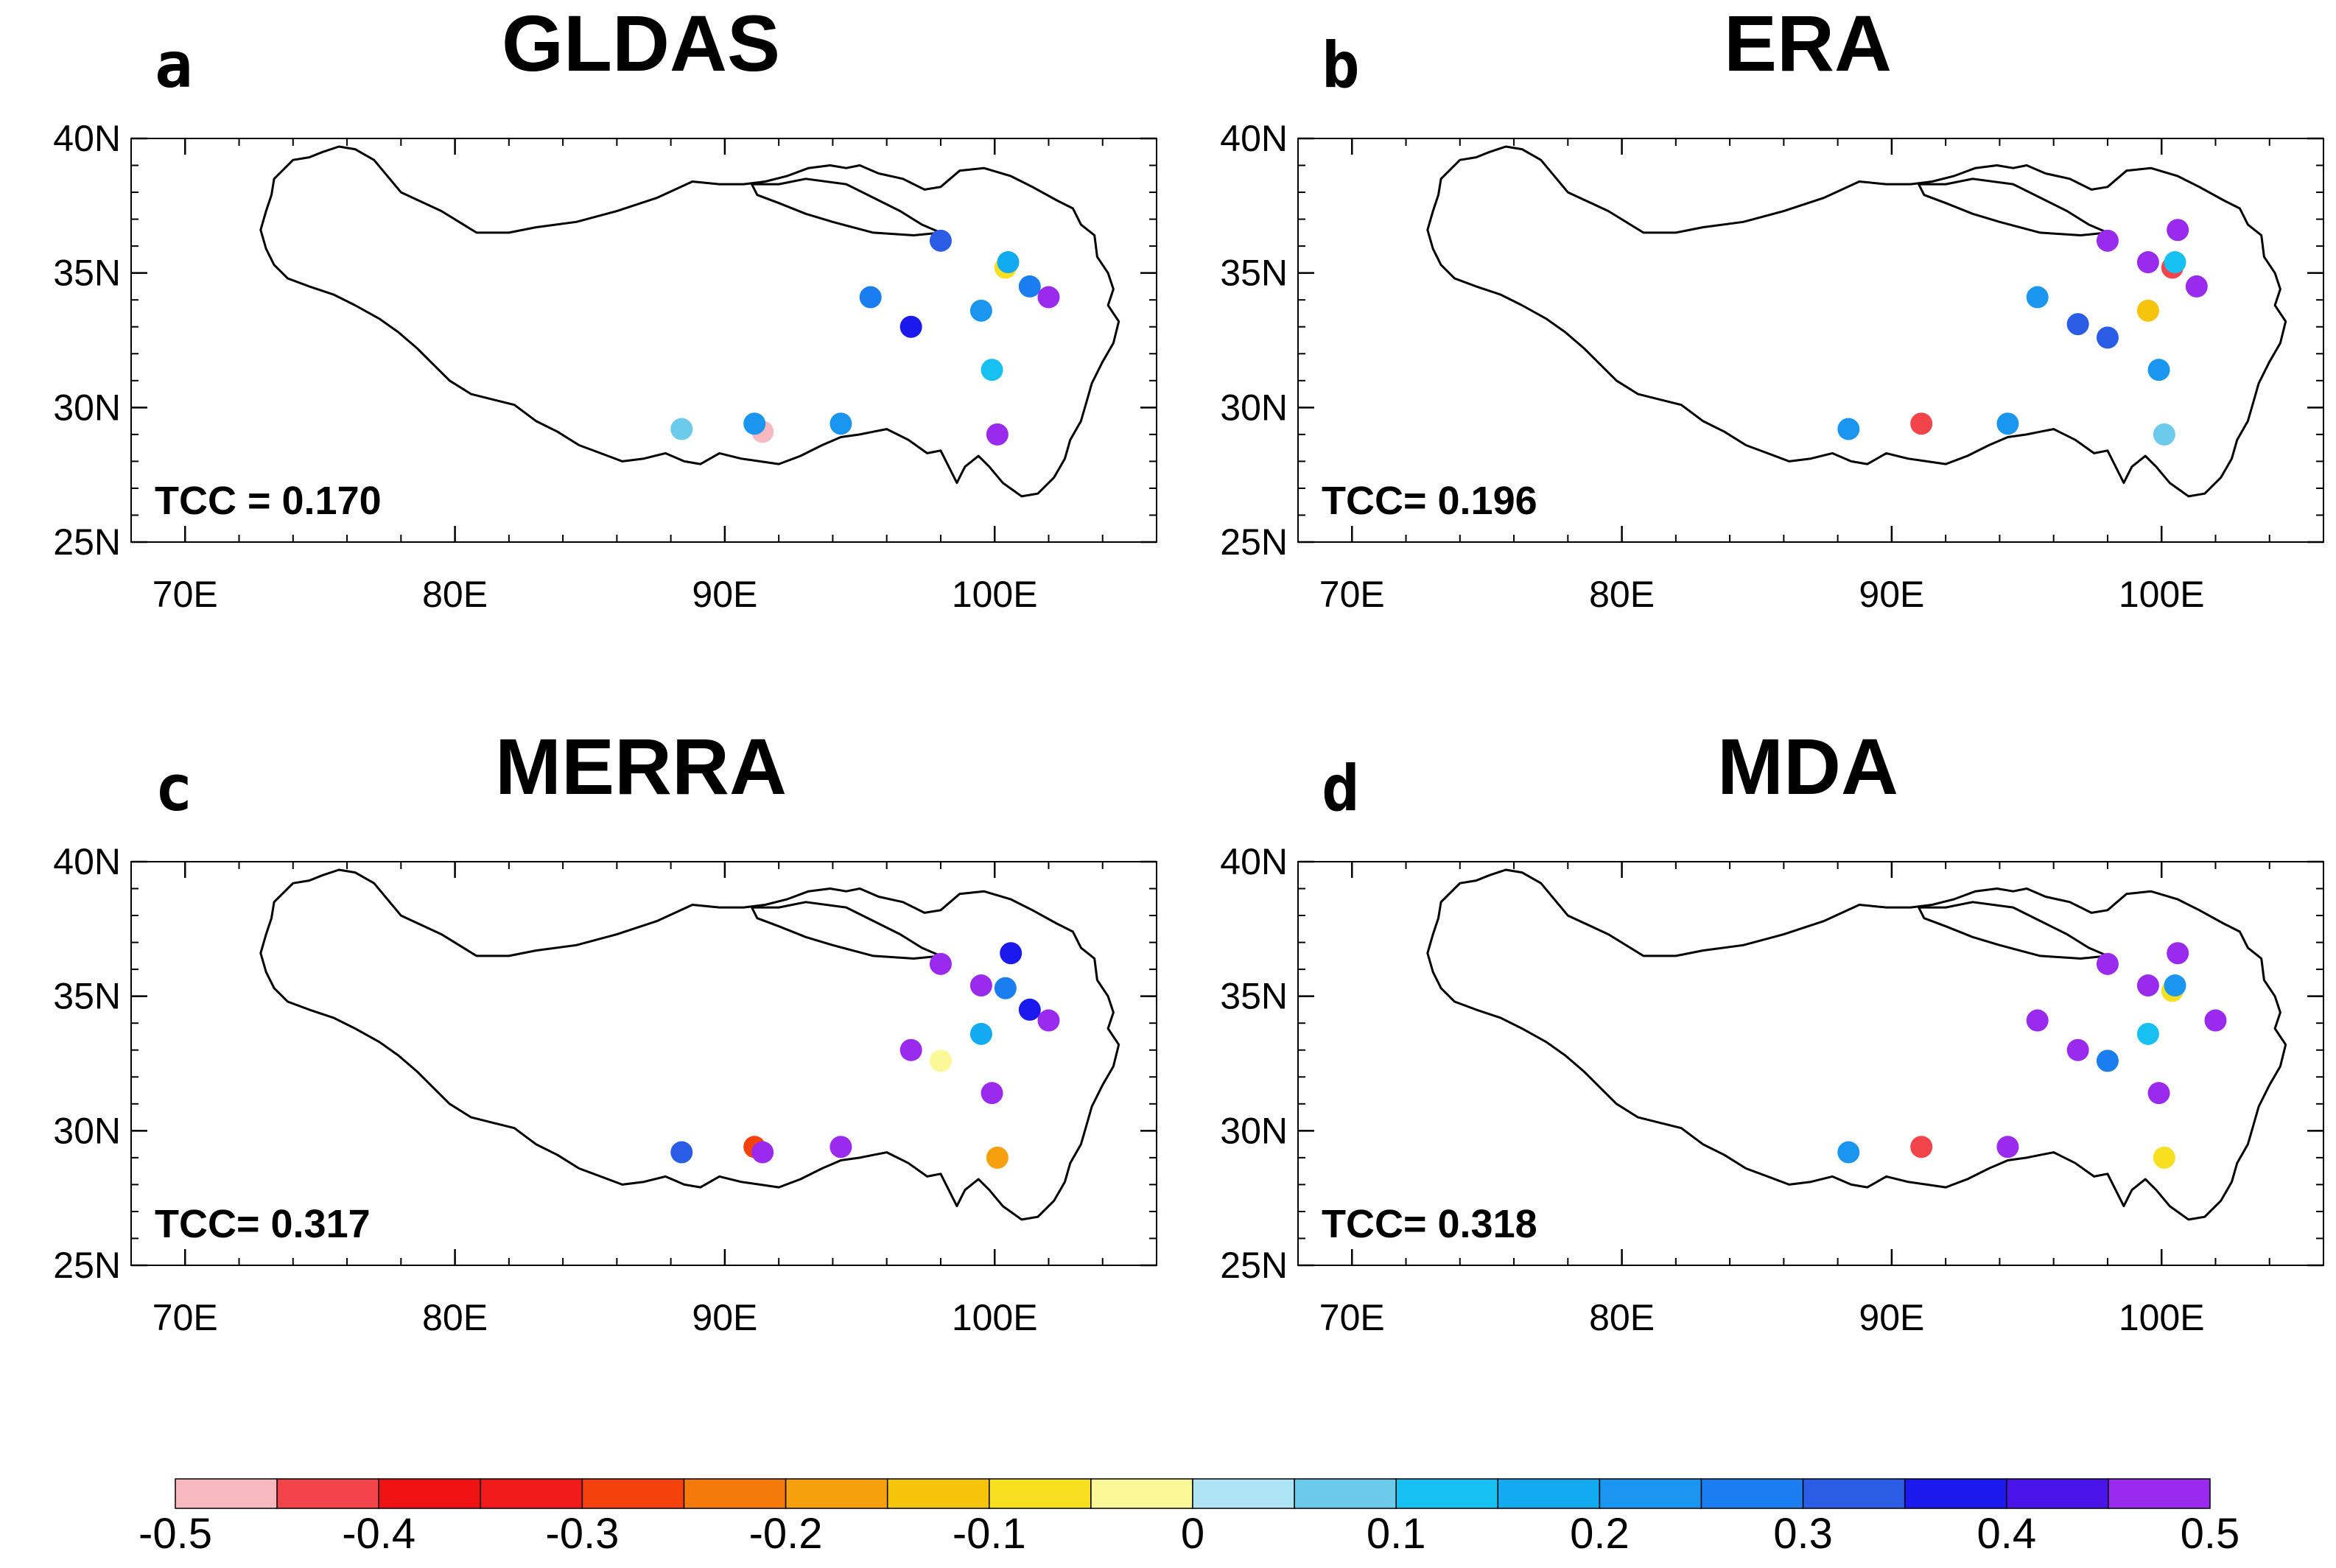 This screenshot has width=2336, height=1568. Describe the element at coordinates (1808, 44) in the screenshot. I see `panel-title: ERA` at that location.